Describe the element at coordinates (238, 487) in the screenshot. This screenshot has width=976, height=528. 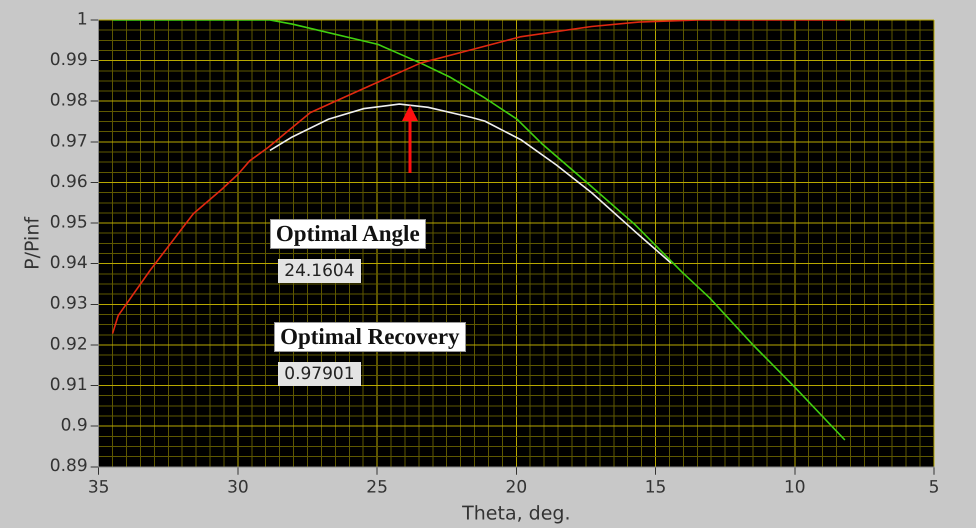
I see `x-tick-label: 30` at that location.